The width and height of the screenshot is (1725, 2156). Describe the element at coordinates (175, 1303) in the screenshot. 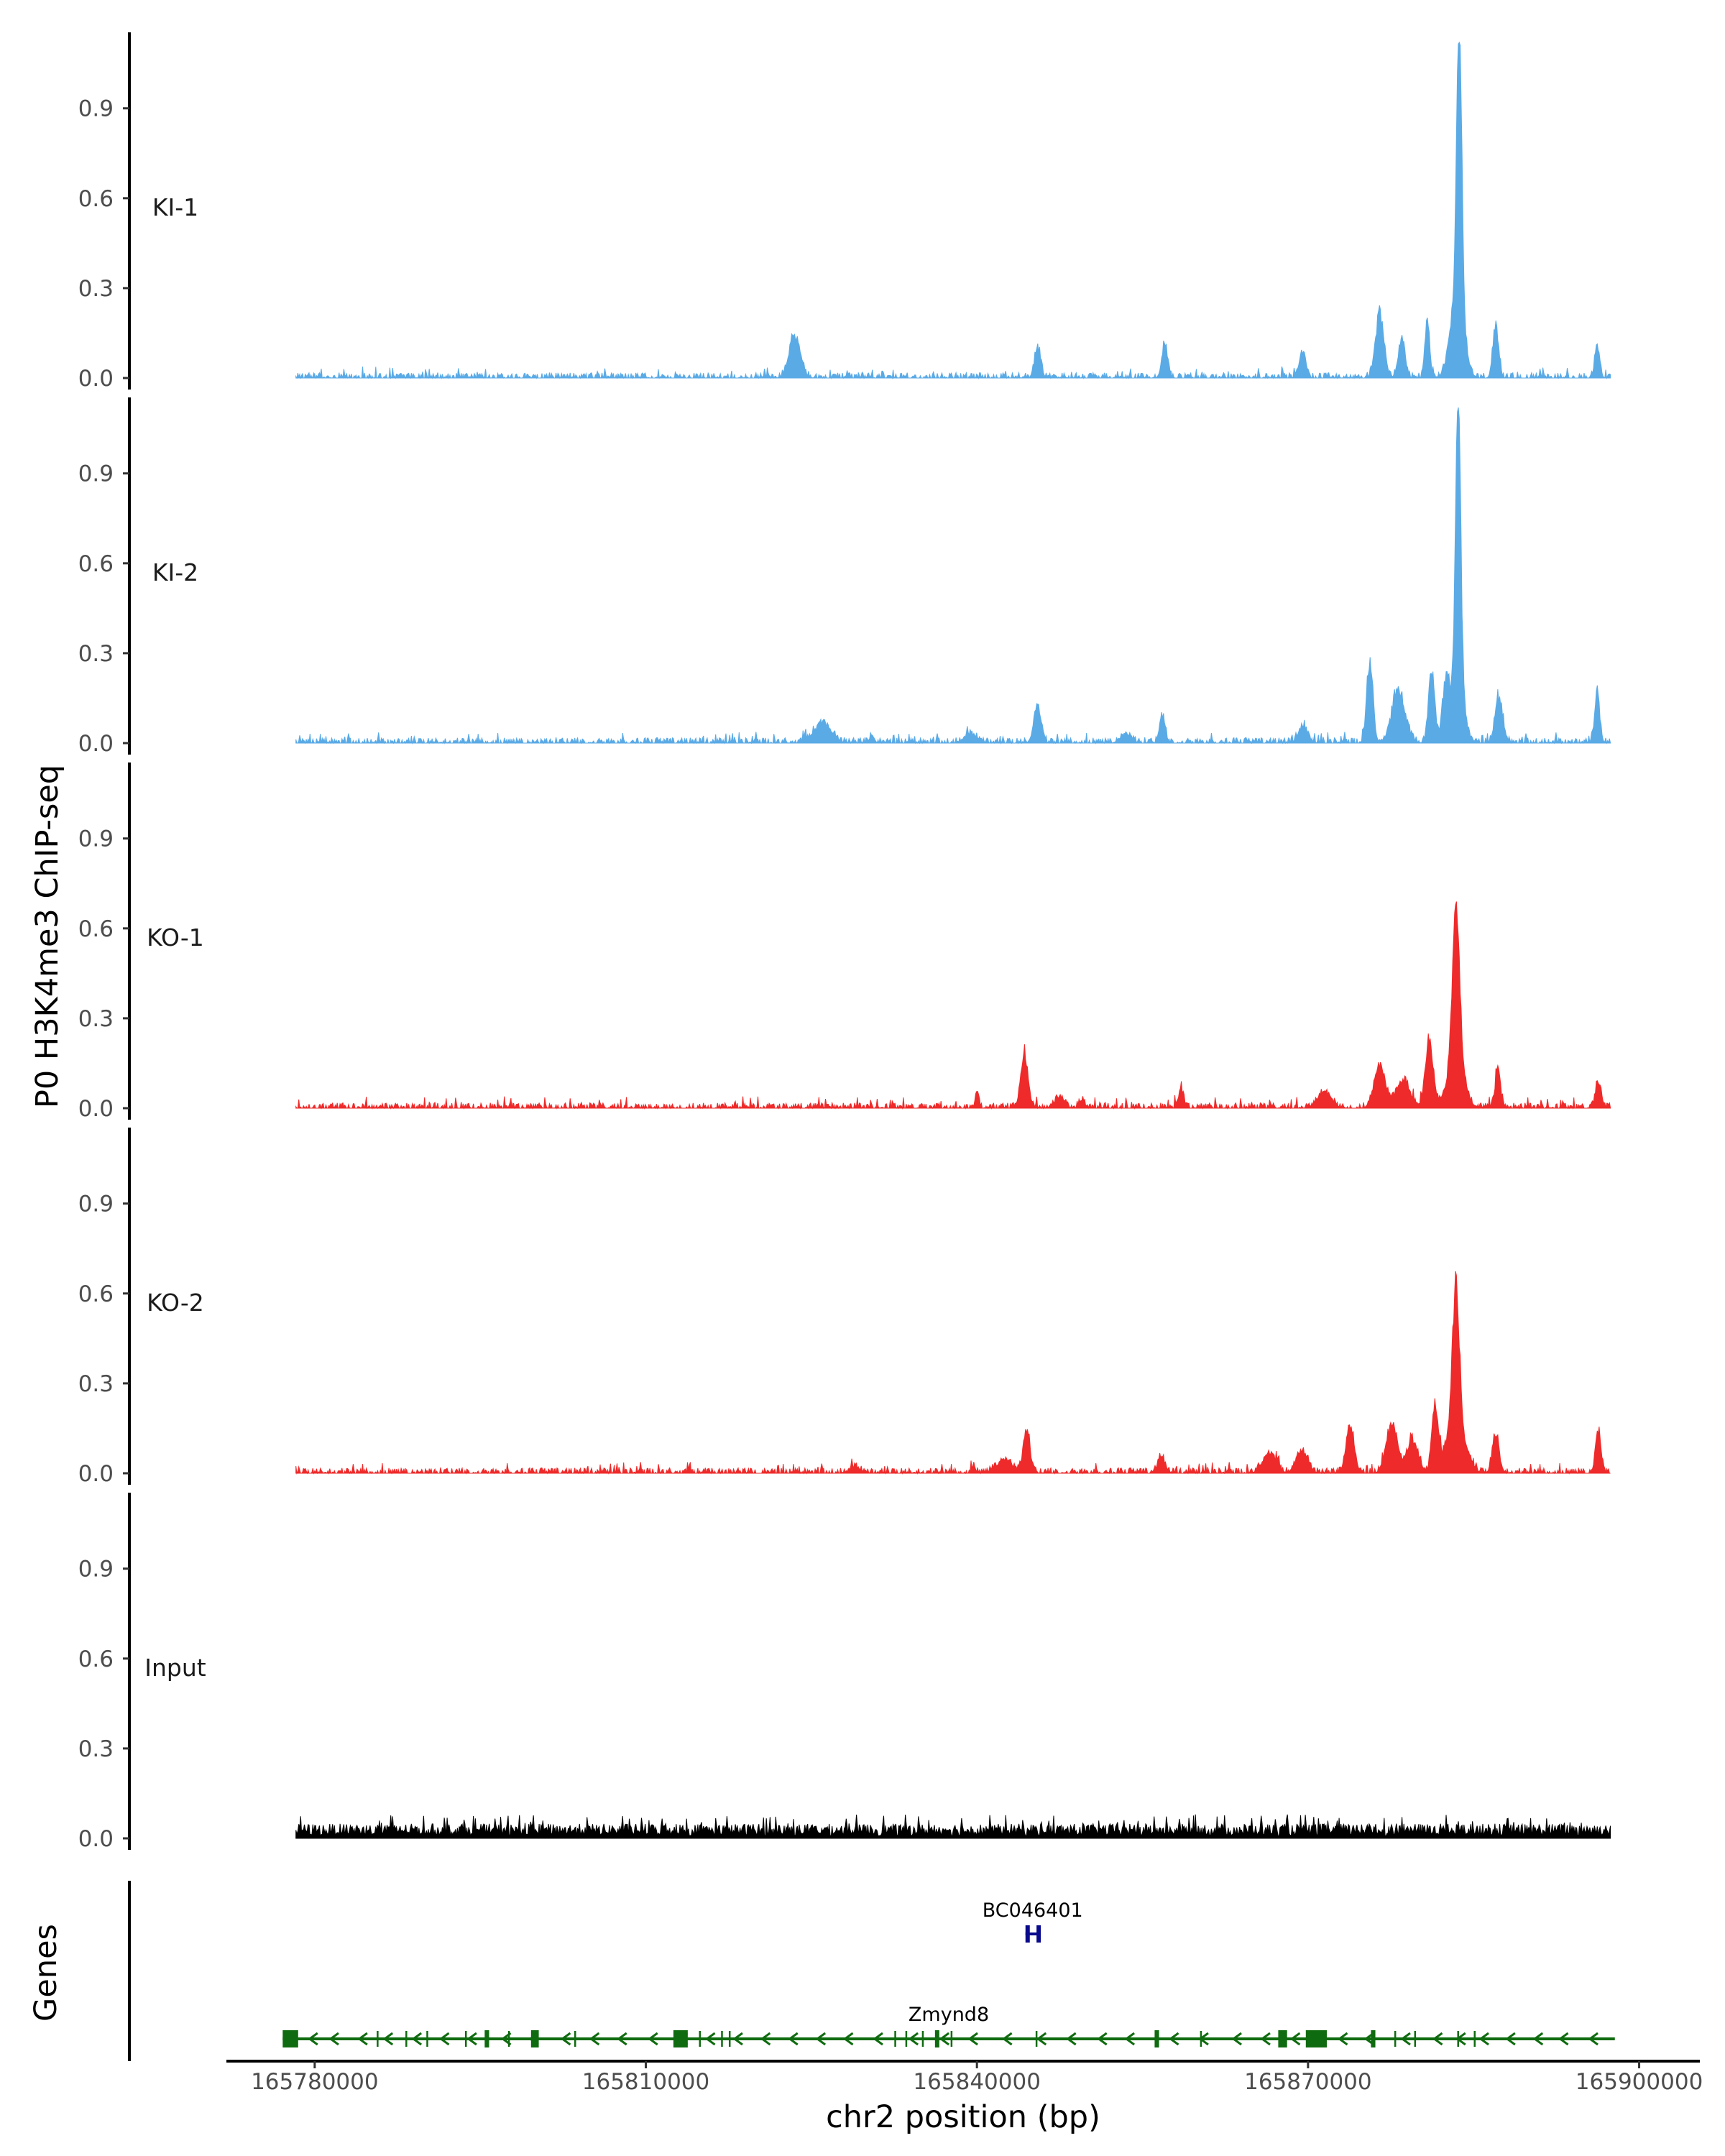

I see `track-label: KO-2` at that location.